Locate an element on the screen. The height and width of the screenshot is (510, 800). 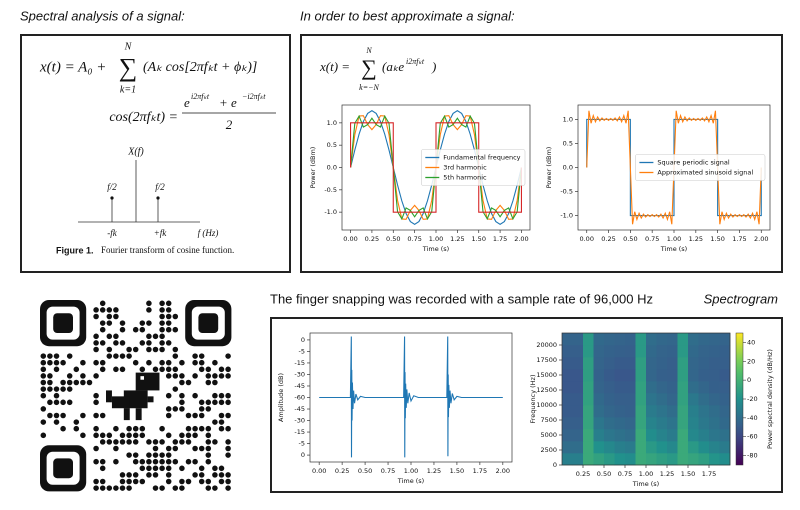
y-tick-label: -30 is located at coordinates (299, 374).